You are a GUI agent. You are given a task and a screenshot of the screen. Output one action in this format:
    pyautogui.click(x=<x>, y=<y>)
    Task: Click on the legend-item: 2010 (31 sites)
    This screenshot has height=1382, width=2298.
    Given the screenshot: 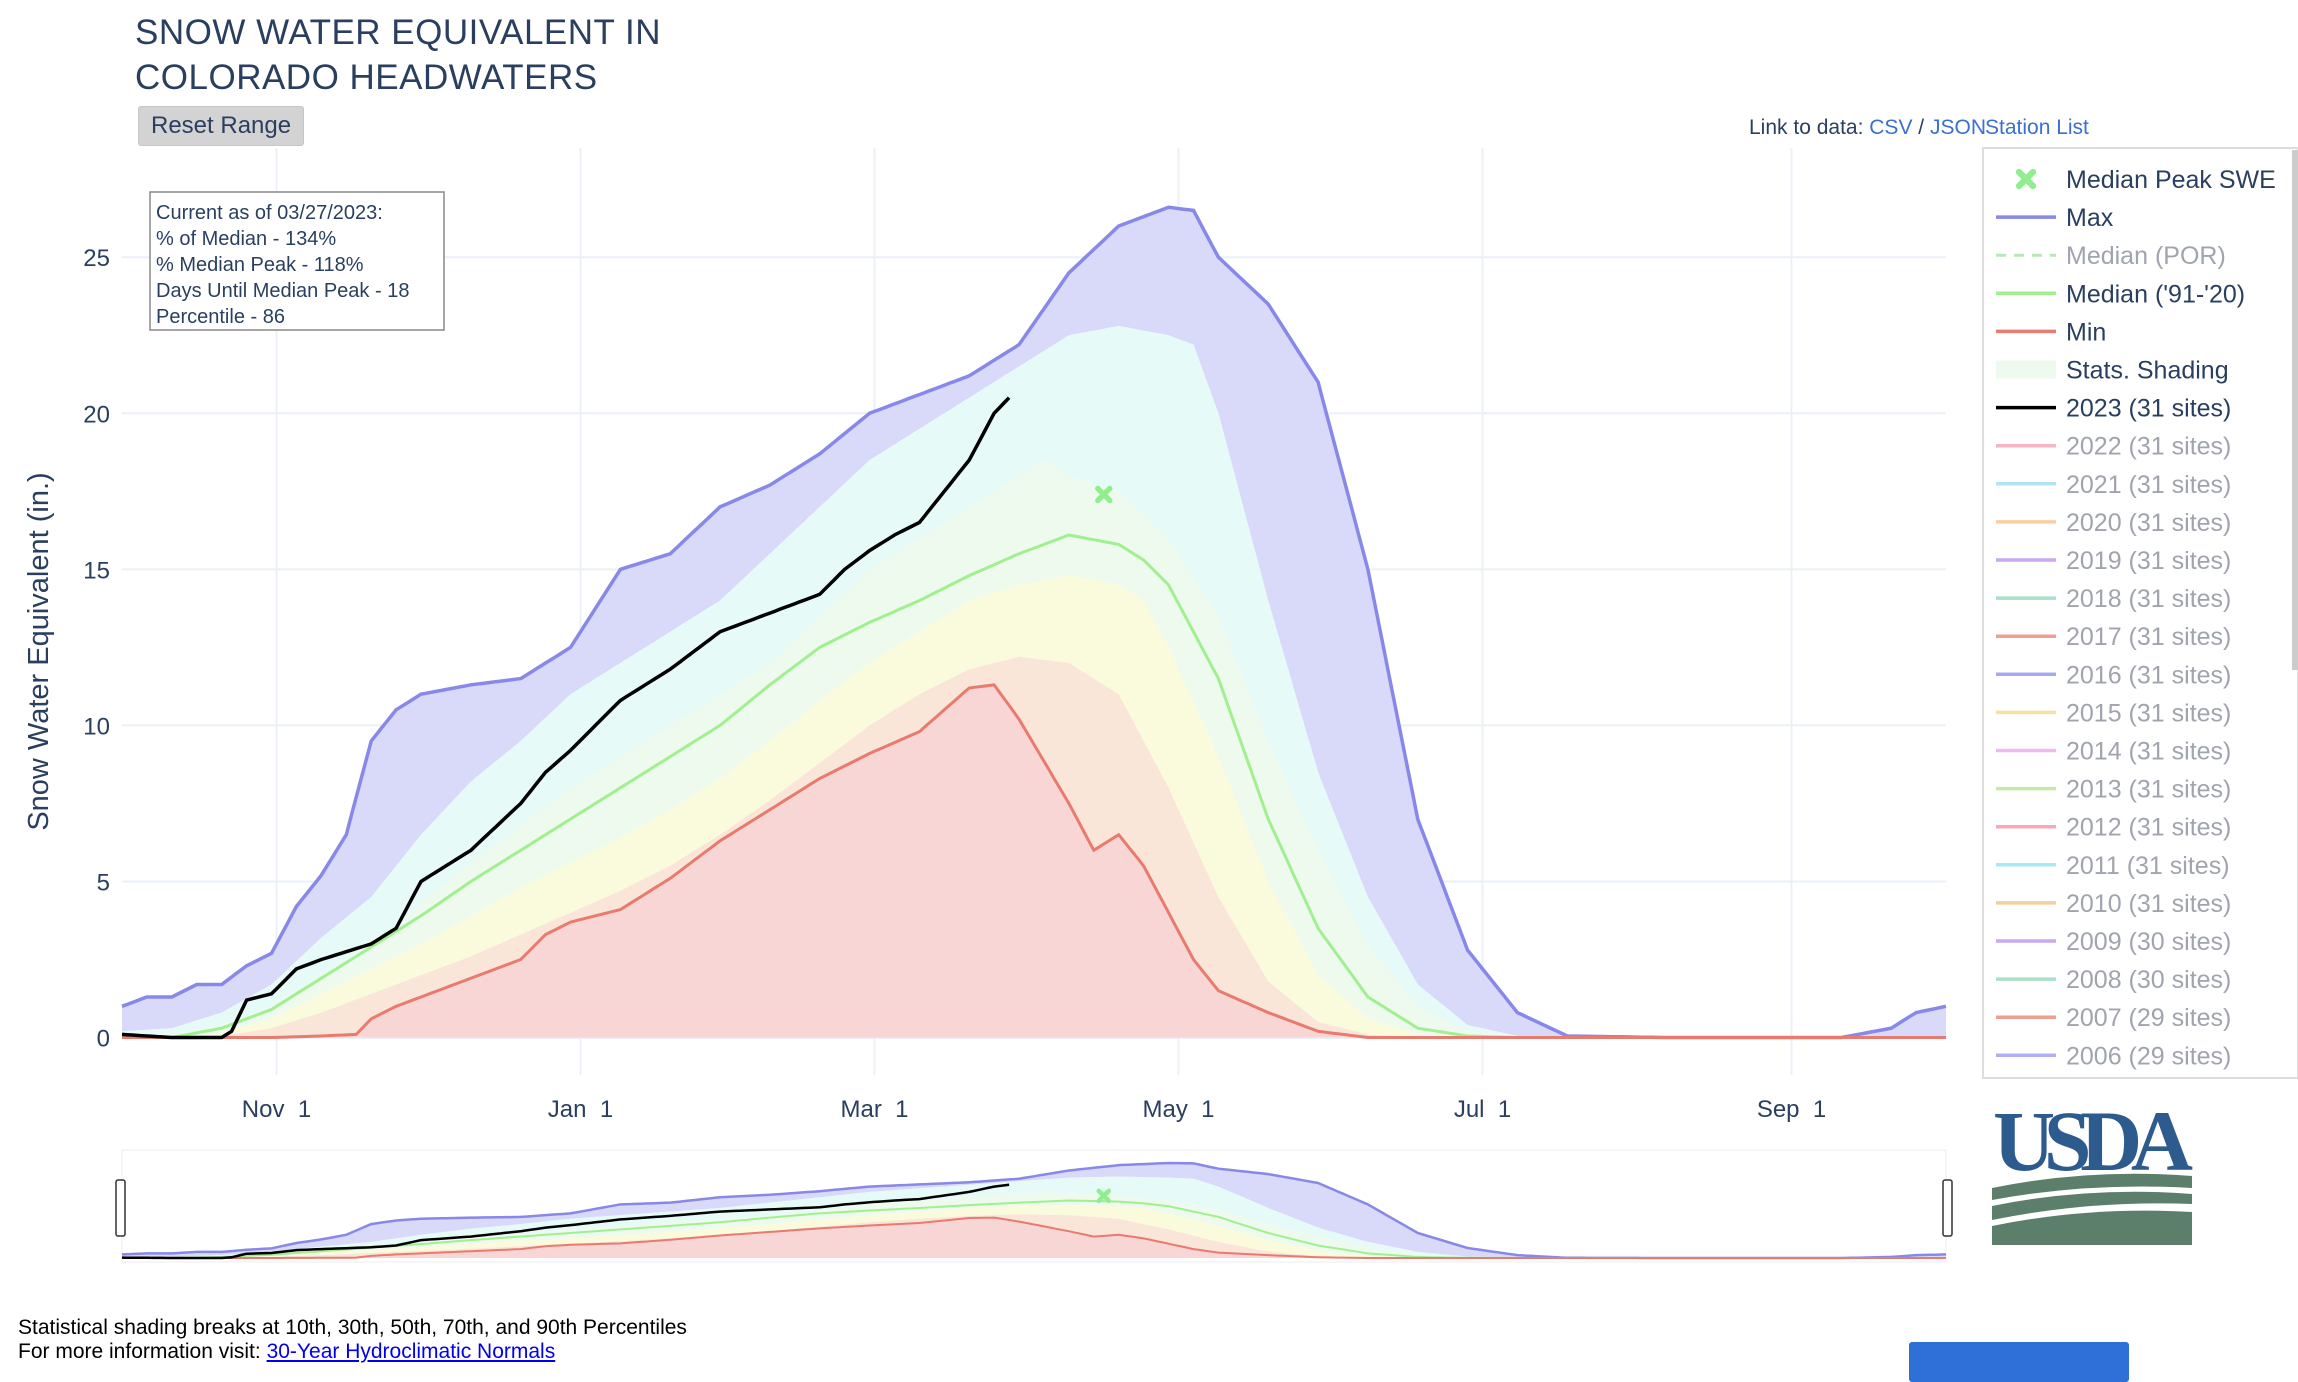 What is the action you would take?
    pyautogui.click(x=2113, y=904)
    